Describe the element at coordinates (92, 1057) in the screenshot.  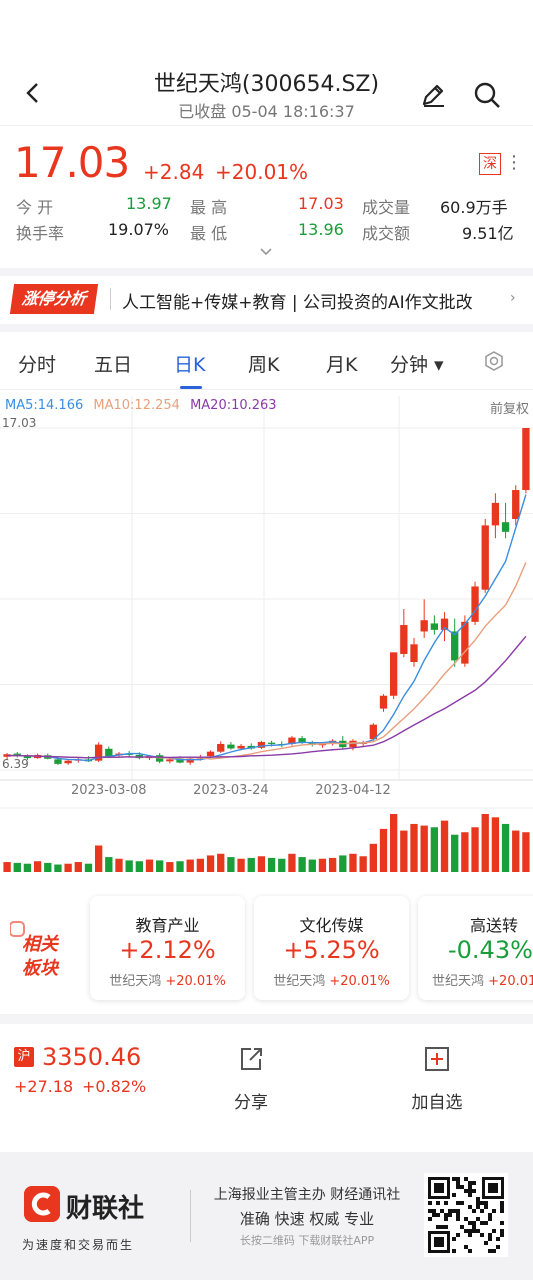
I see `sh-index-value: 3350.46` at that location.